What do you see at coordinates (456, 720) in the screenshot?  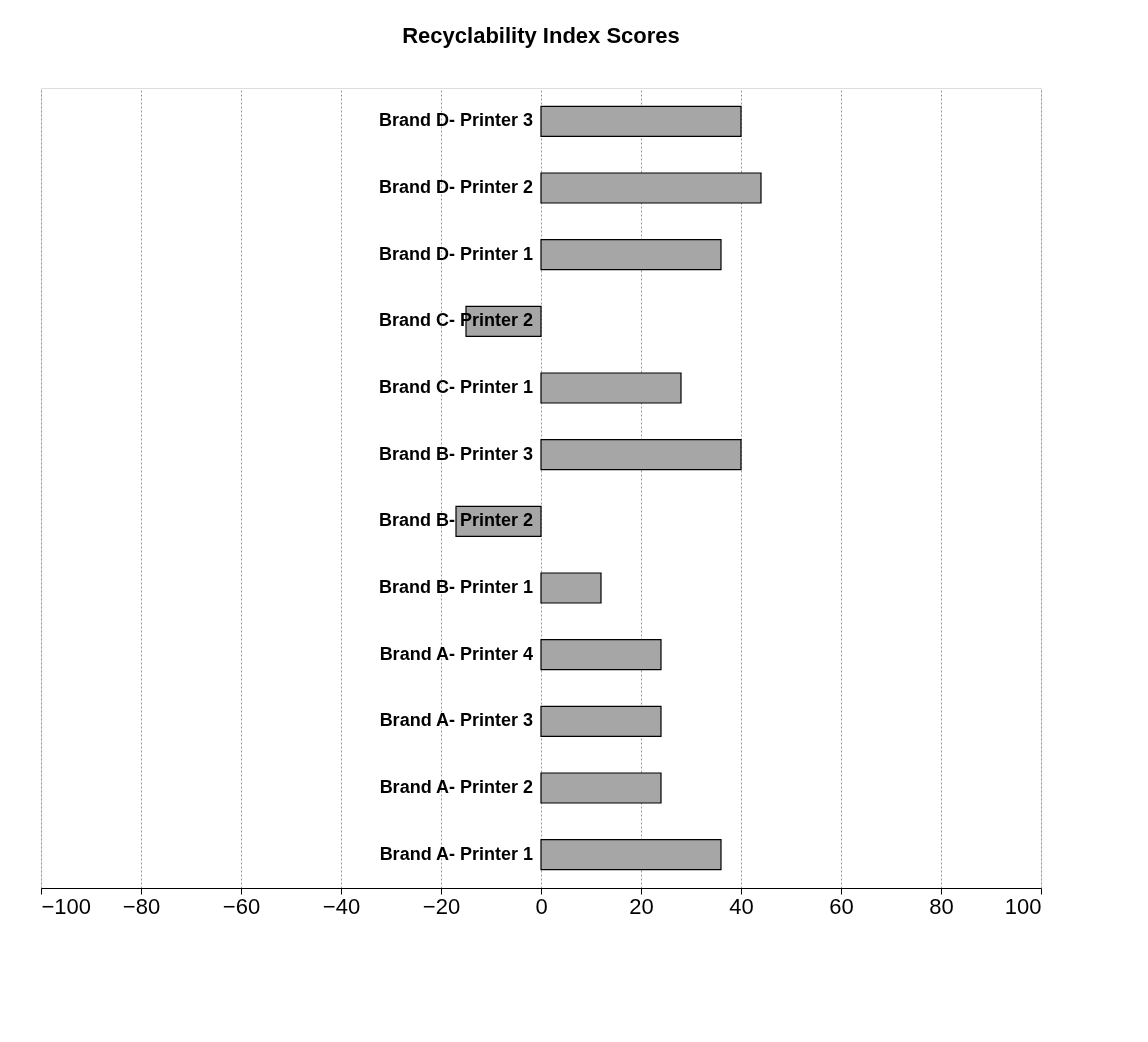 I see `y-tick-label: Brand A- Printer 3` at bounding box center [456, 720].